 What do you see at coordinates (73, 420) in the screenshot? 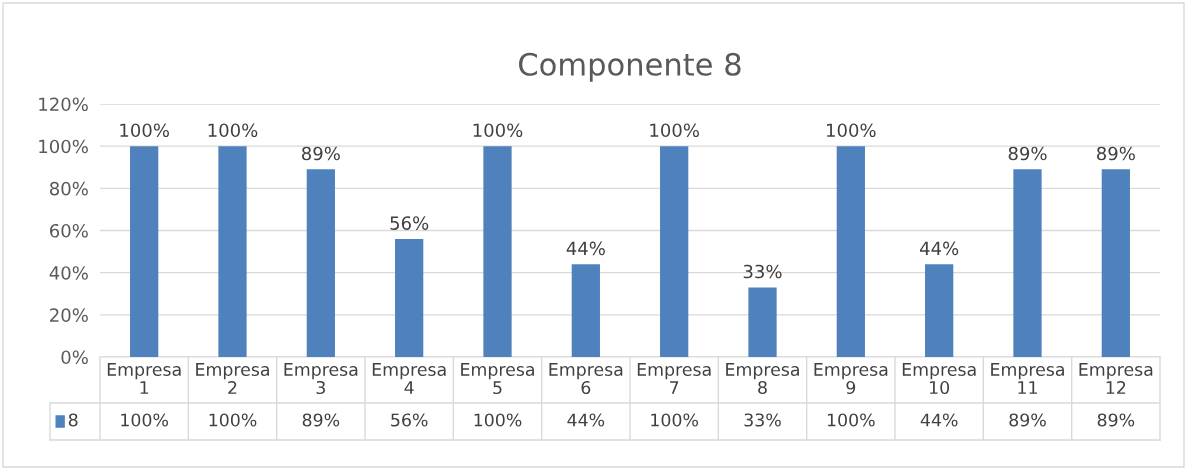
I see `legend-label: 8` at bounding box center [73, 420].